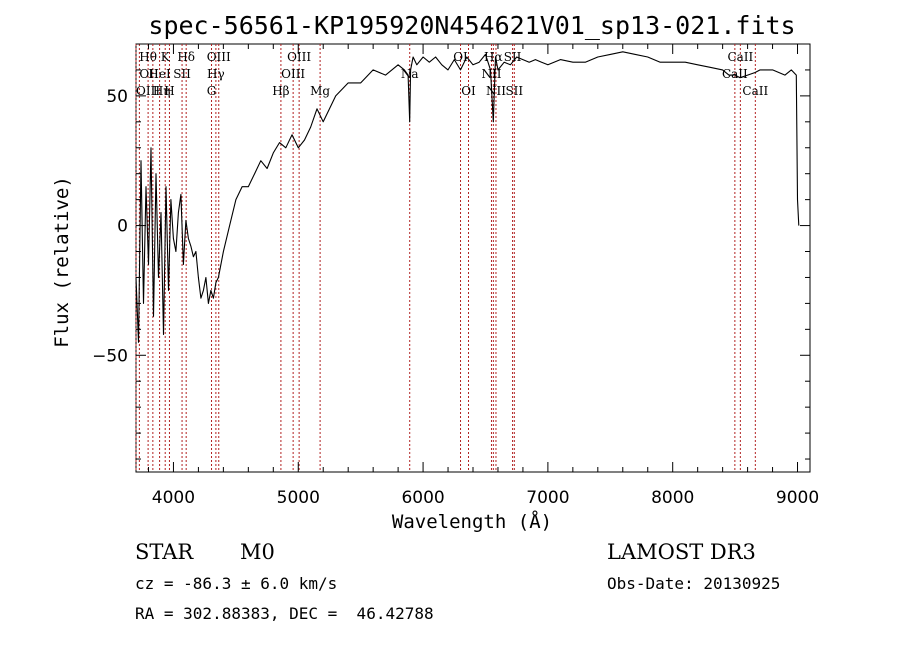 The image size is (900, 649). What do you see at coordinates (122, 227) in the screenshot?
I see `y-tick-label: 0` at bounding box center [122, 227].